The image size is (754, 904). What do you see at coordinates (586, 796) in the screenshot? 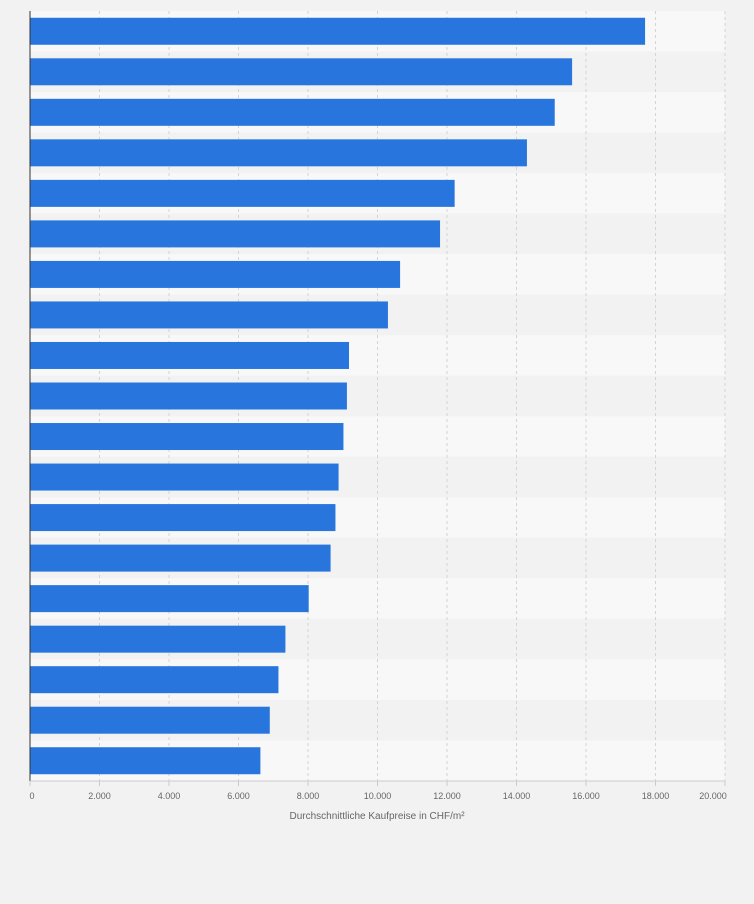
I see `x-tick-label: 16.000` at bounding box center [586, 796].